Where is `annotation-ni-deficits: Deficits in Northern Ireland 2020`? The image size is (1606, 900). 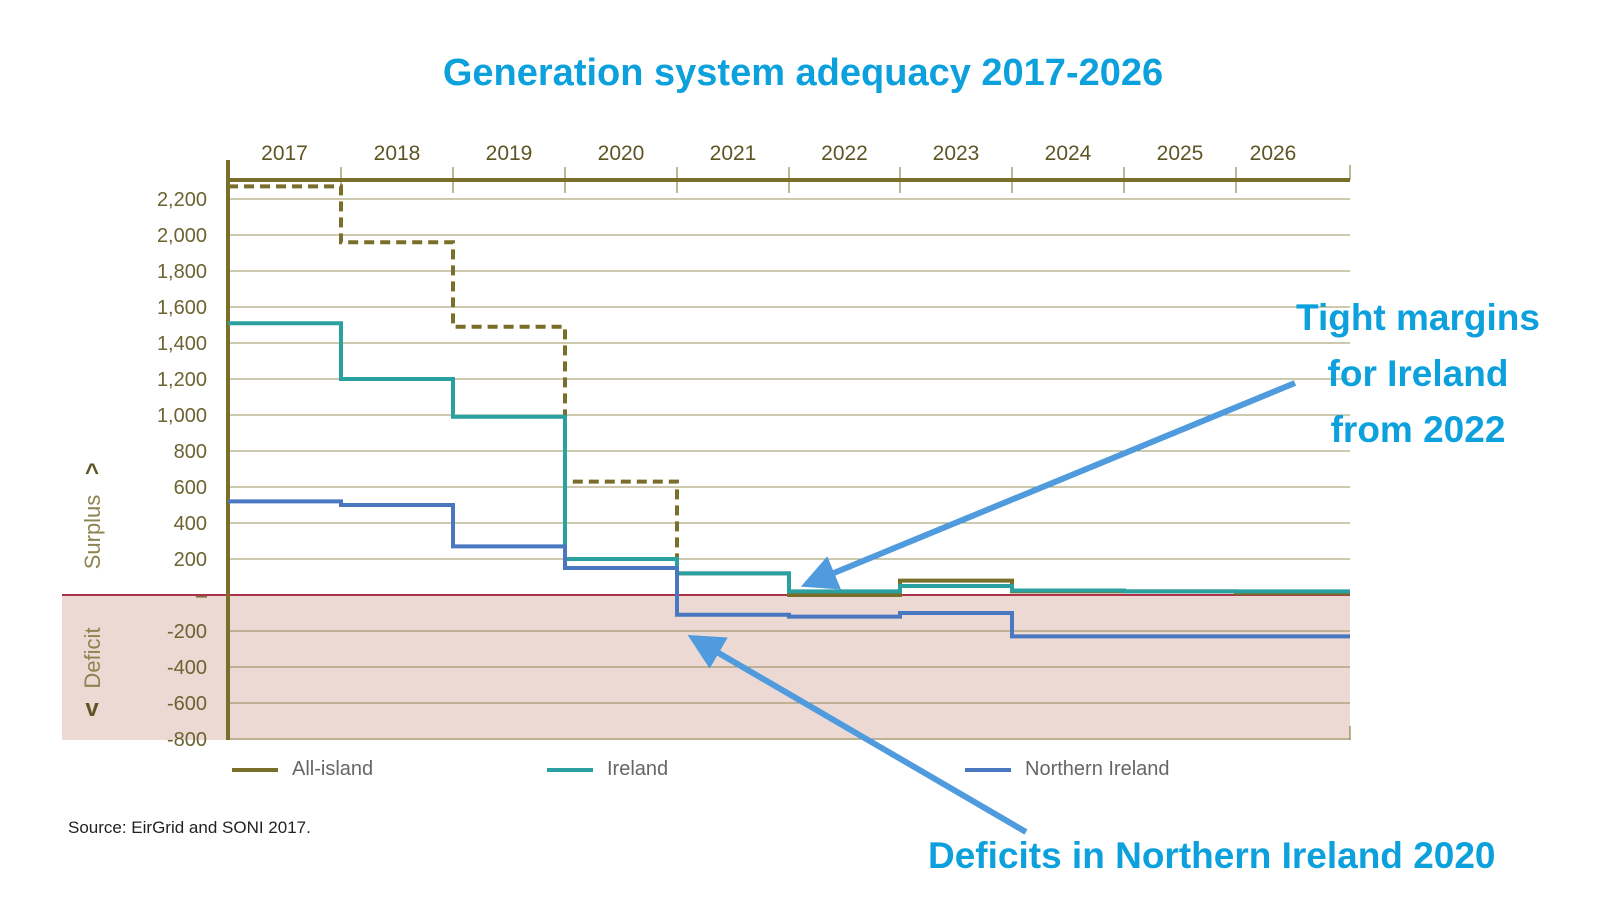 annotation-ni-deficits: Deficits in Northern Ireland 2020 is located at coordinates (1212, 855).